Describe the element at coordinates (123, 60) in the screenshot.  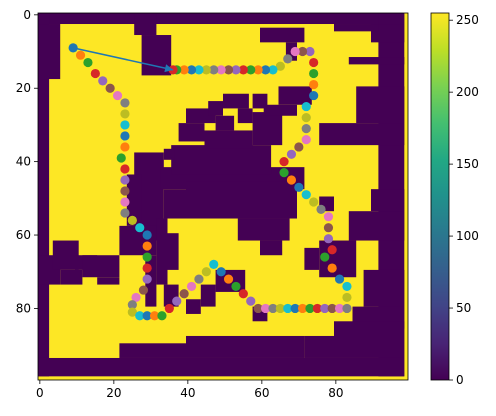
I see `arrow-layer` at that location.